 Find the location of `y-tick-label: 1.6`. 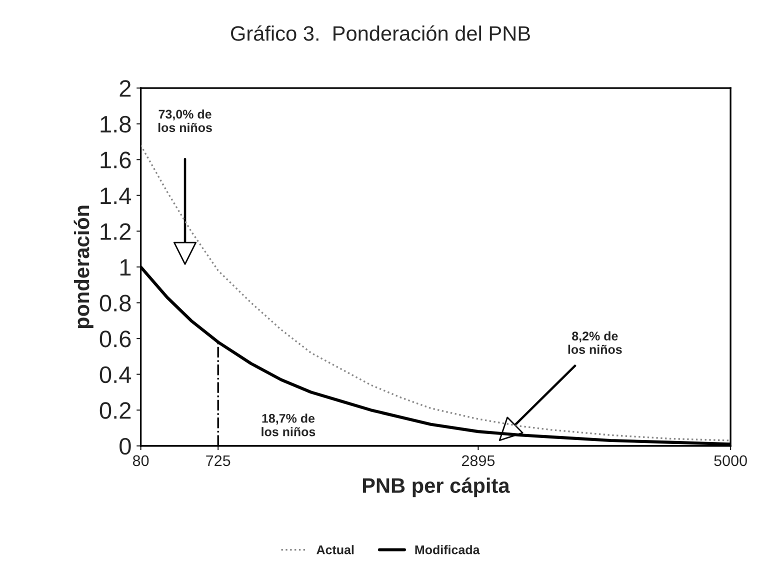

y-tick-label: 1.6 is located at coordinates (115, 160).